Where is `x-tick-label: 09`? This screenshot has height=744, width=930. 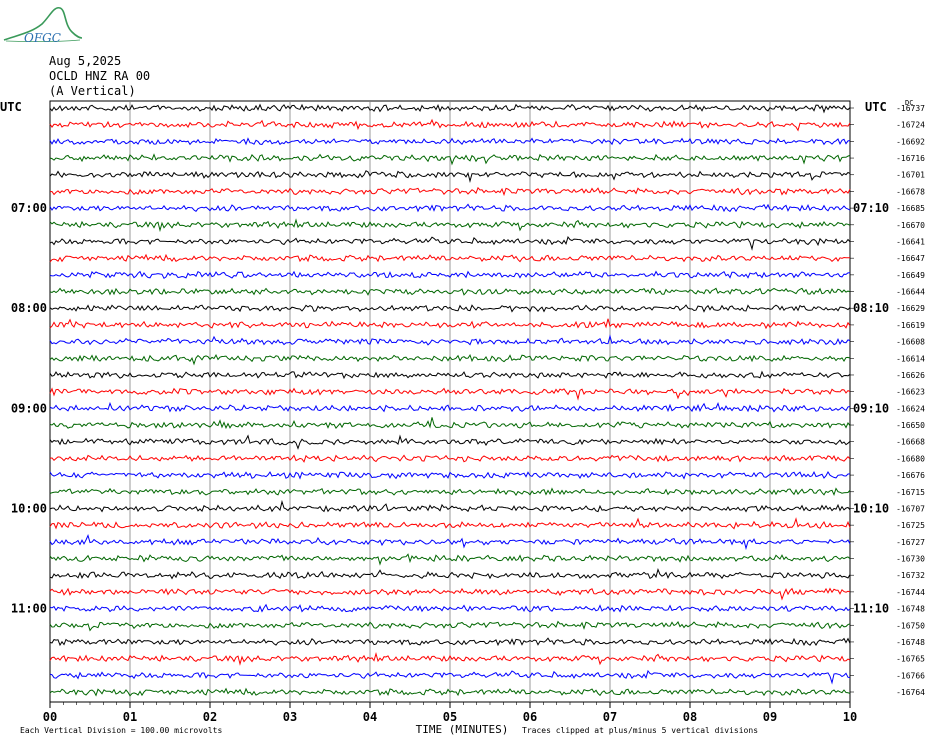 x-tick-label: 09 is located at coordinates (770, 717).